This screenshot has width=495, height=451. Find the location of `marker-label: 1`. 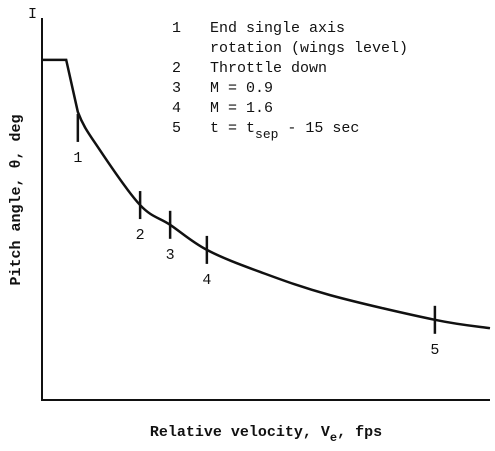

marker-label: 1 is located at coordinates (77, 158).